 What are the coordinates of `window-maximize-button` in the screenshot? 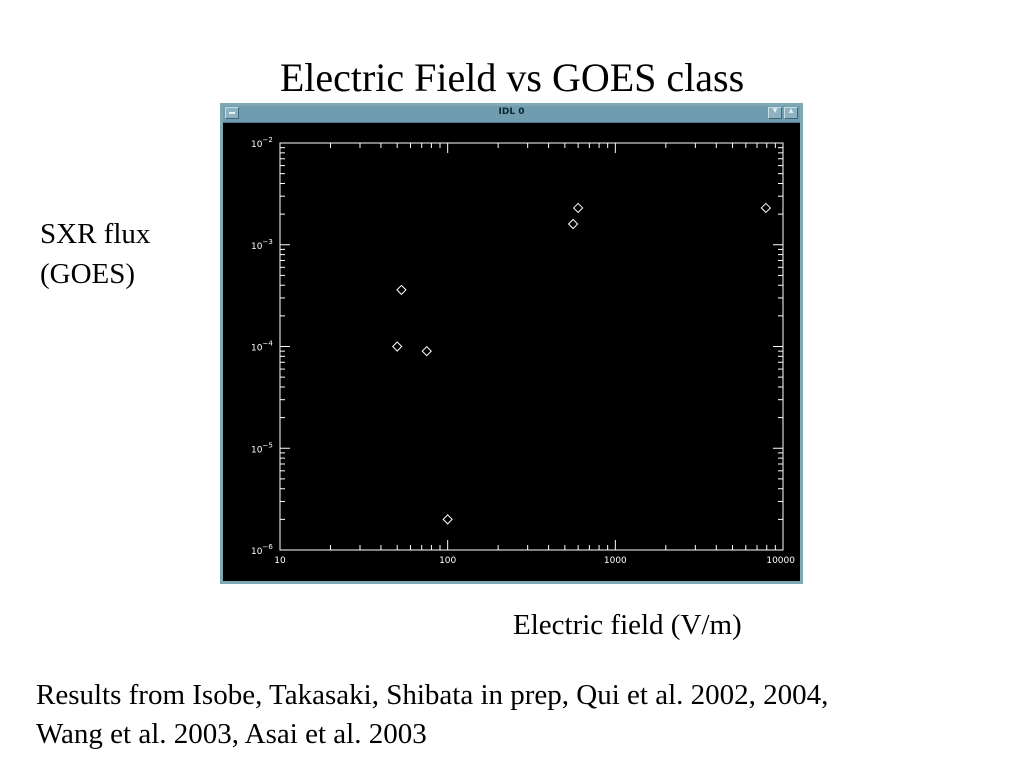 It's located at (791, 112).